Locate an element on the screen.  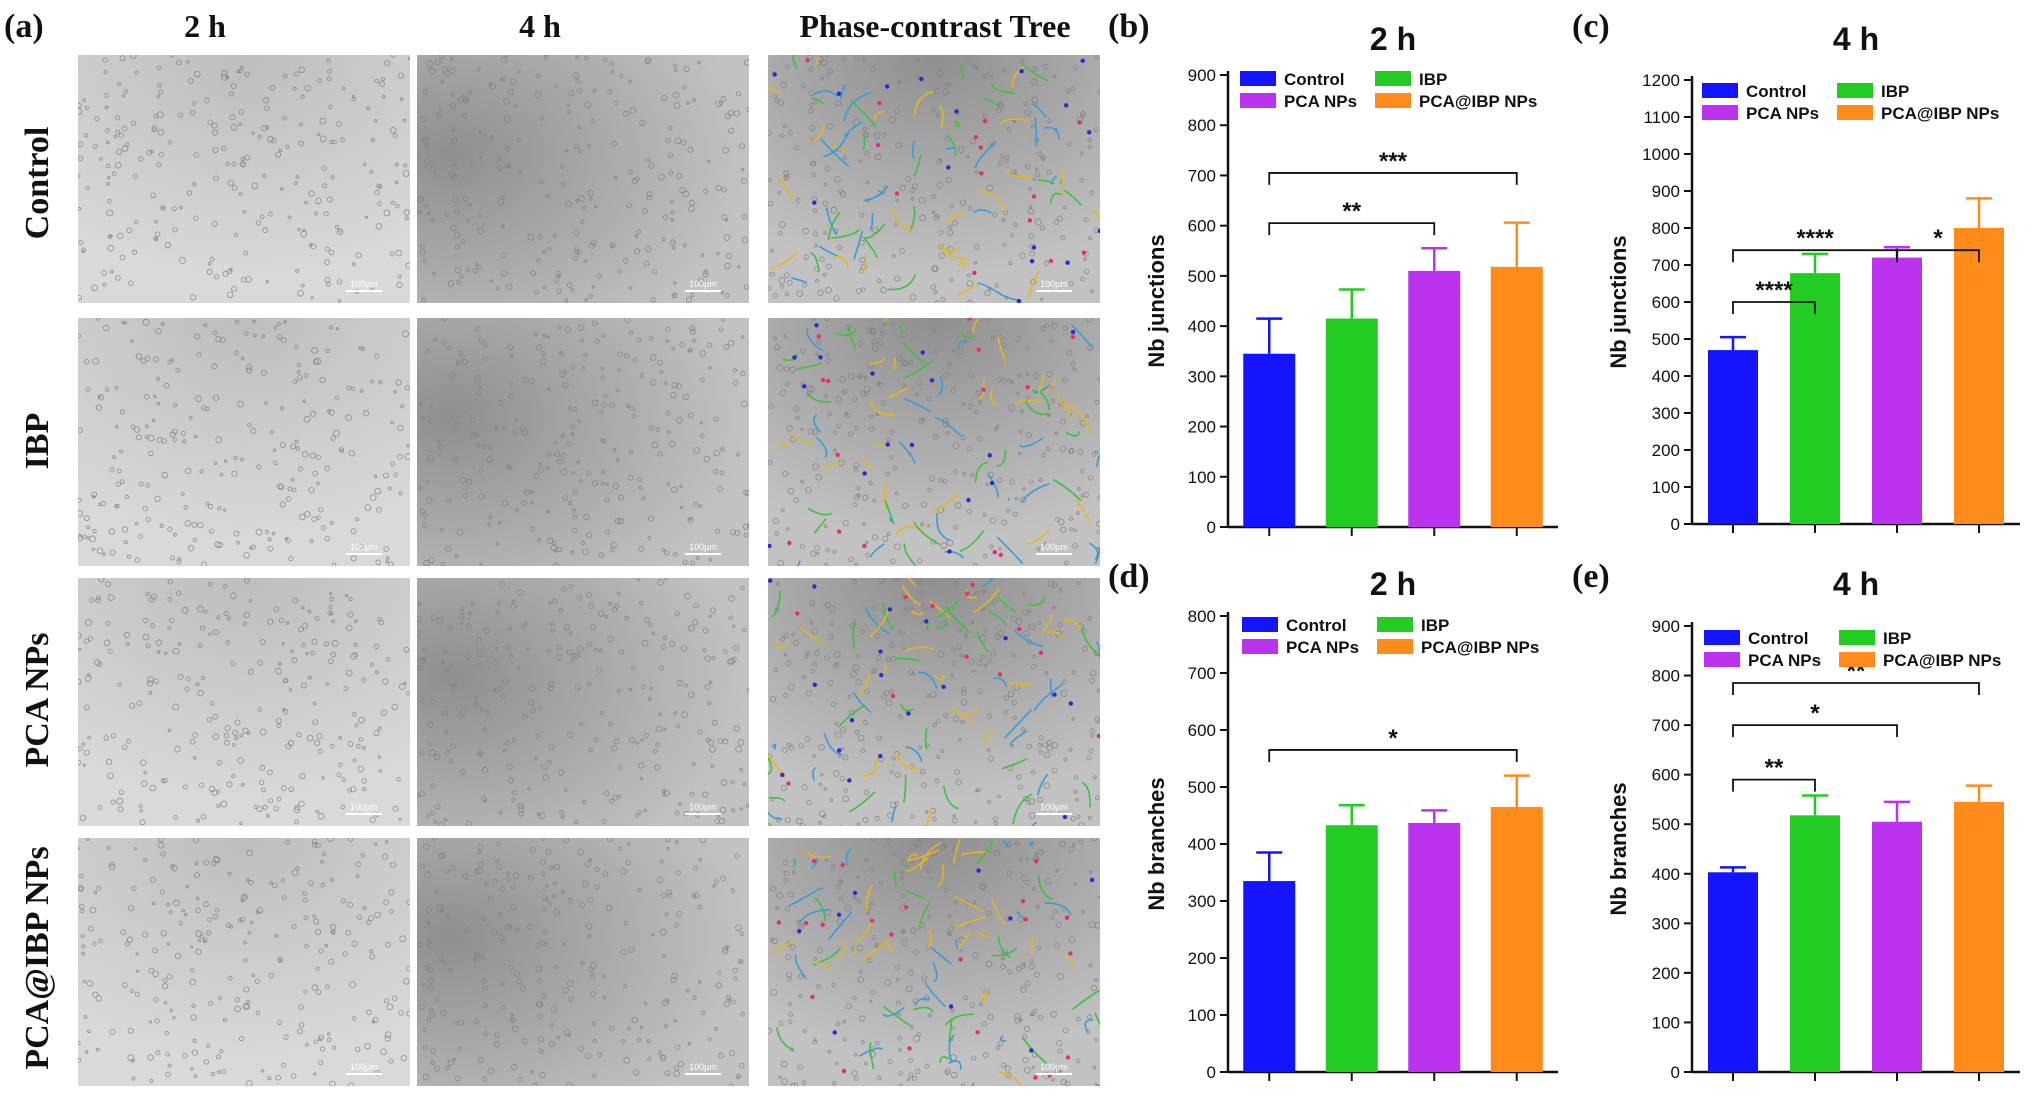
micrograph-pca-nps-tree: 100μm is located at coordinates (934, 702).